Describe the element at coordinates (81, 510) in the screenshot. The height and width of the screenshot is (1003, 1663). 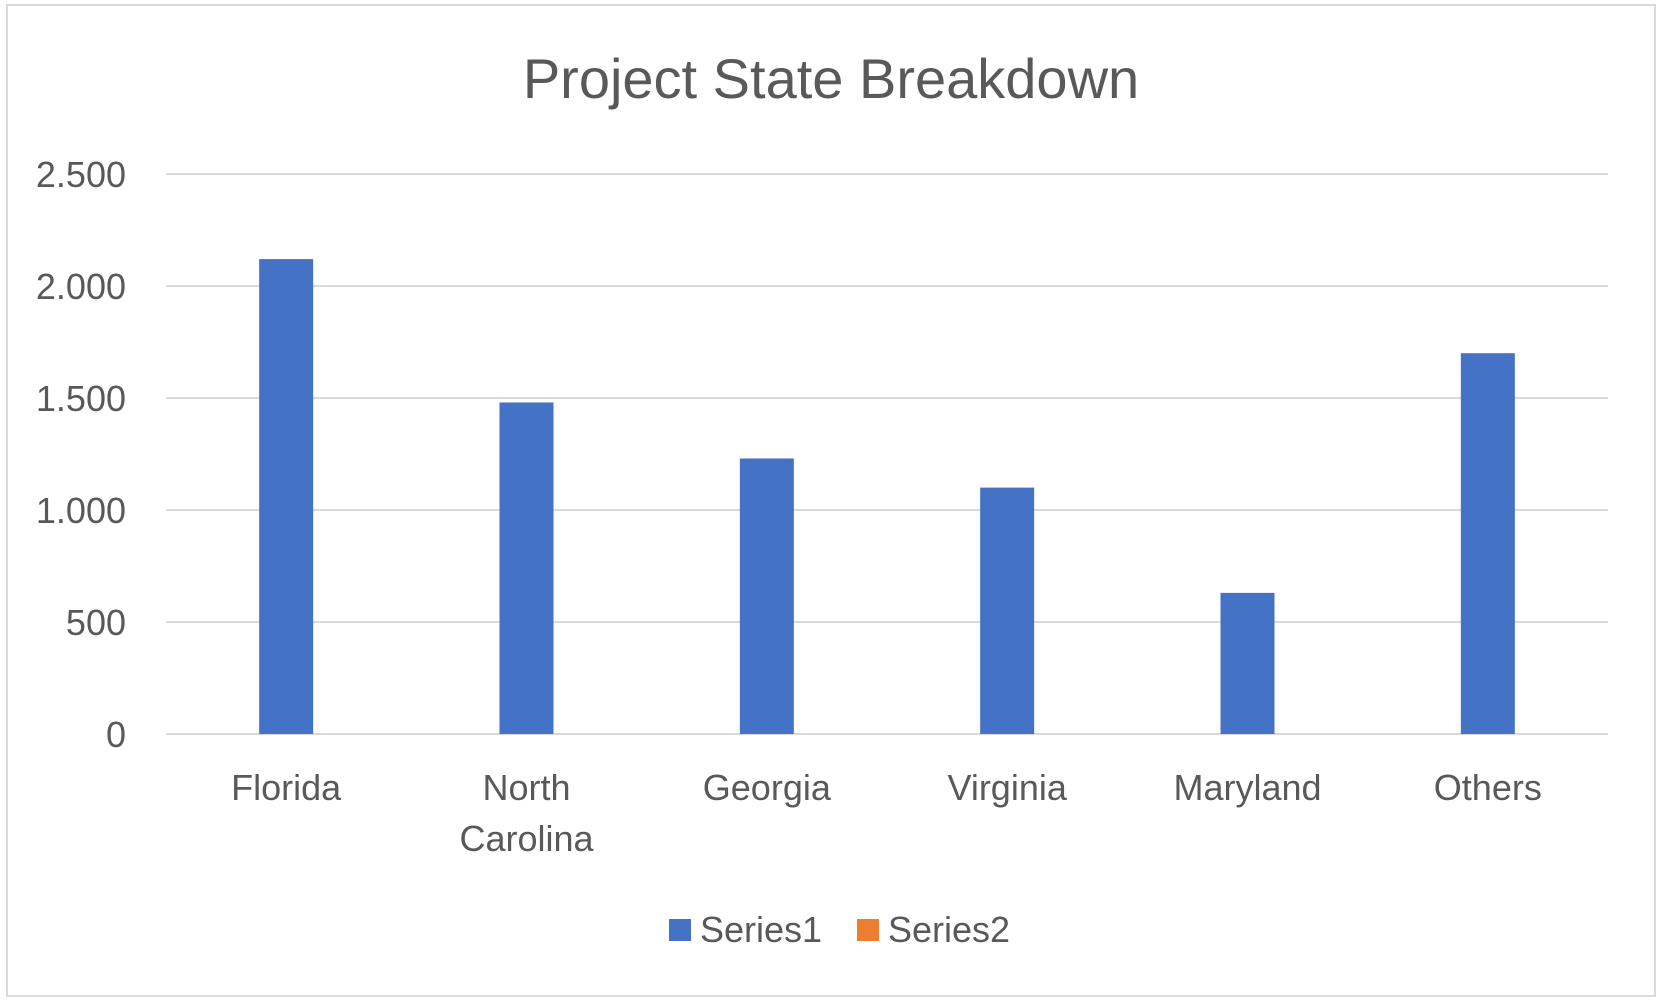
I see `y-tick-label: 1.000` at that location.